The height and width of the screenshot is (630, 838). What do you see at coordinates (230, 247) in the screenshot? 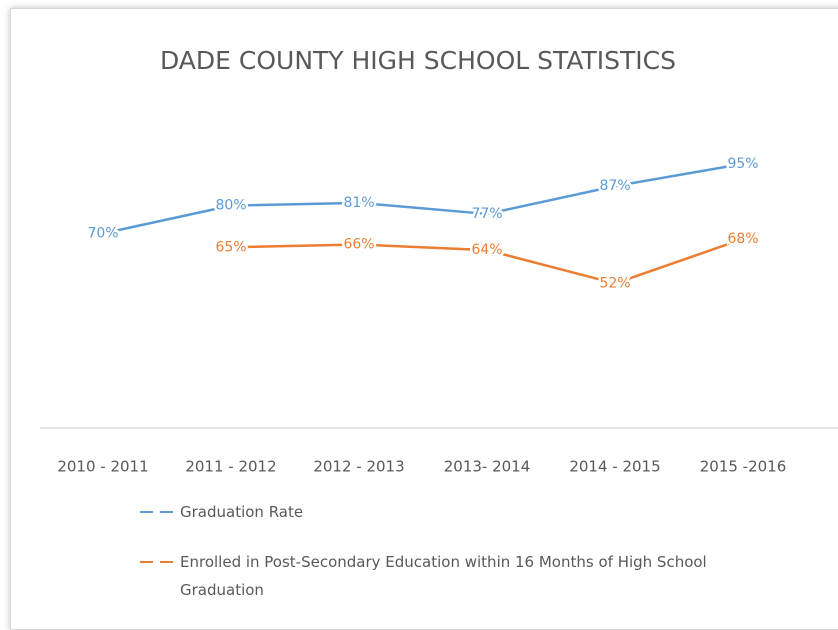
I see `data-label: 65%` at bounding box center [230, 247].